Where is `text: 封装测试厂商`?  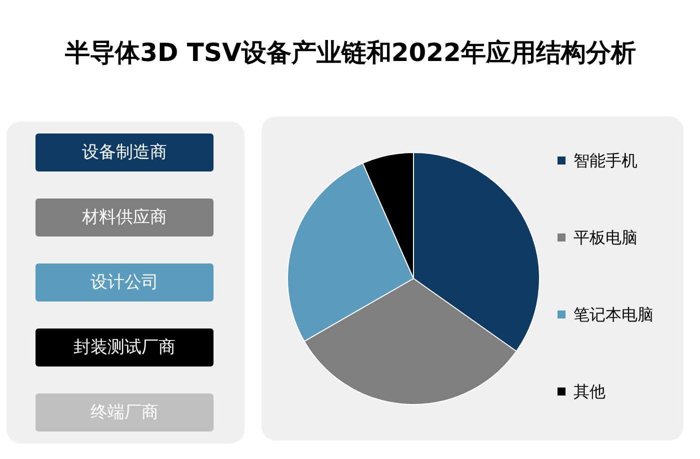 text: 封装测试厂商 is located at coordinates (125, 348).